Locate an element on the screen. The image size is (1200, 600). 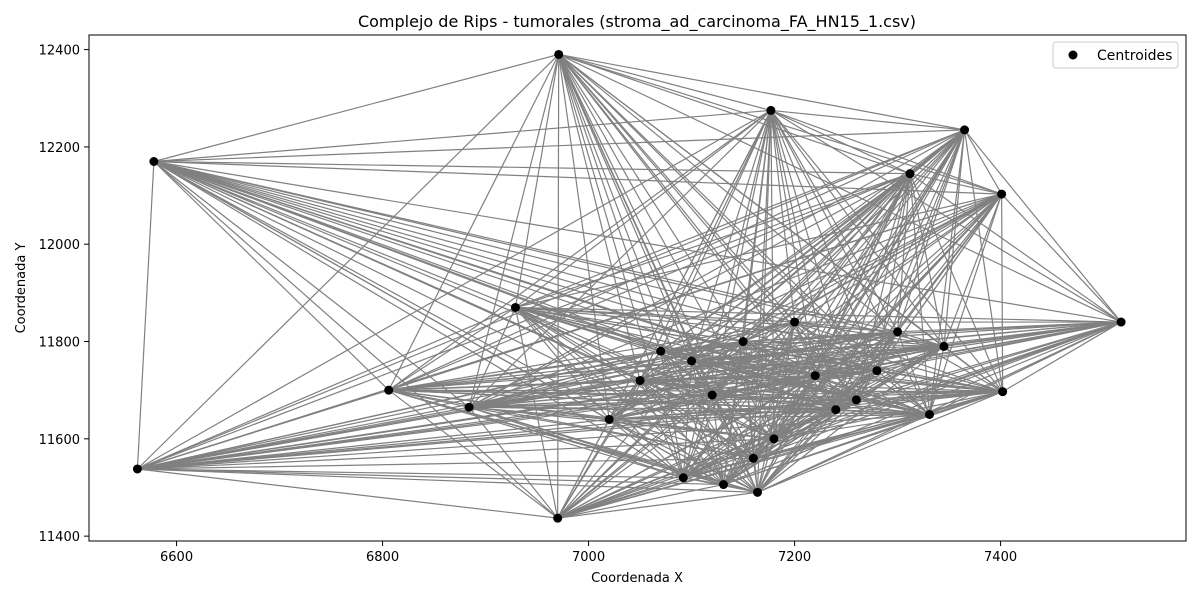
x-tick-label: 6800 is located at coordinates (382, 557).